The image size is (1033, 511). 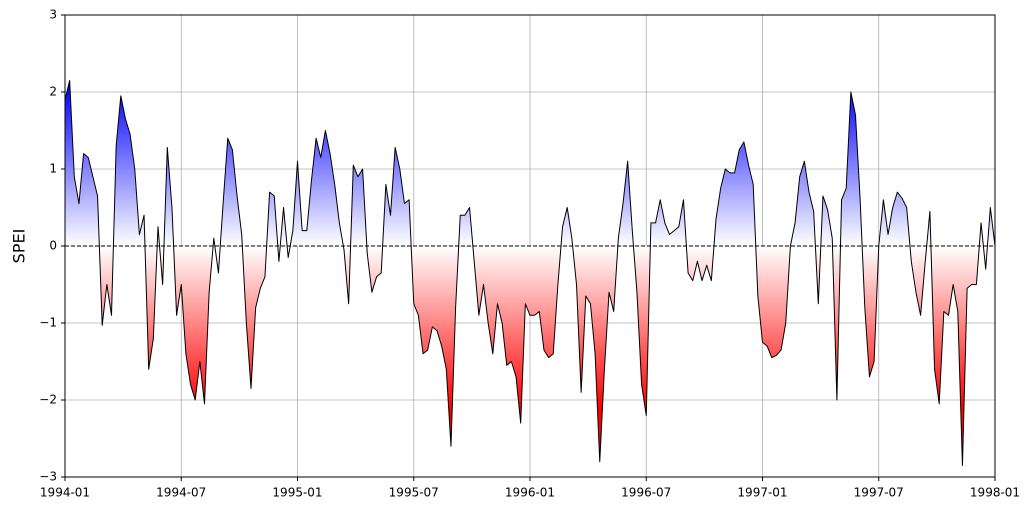 What do you see at coordinates (646, 493) in the screenshot?
I see `x-tick-label: 1996-07` at bounding box center [646, 493].